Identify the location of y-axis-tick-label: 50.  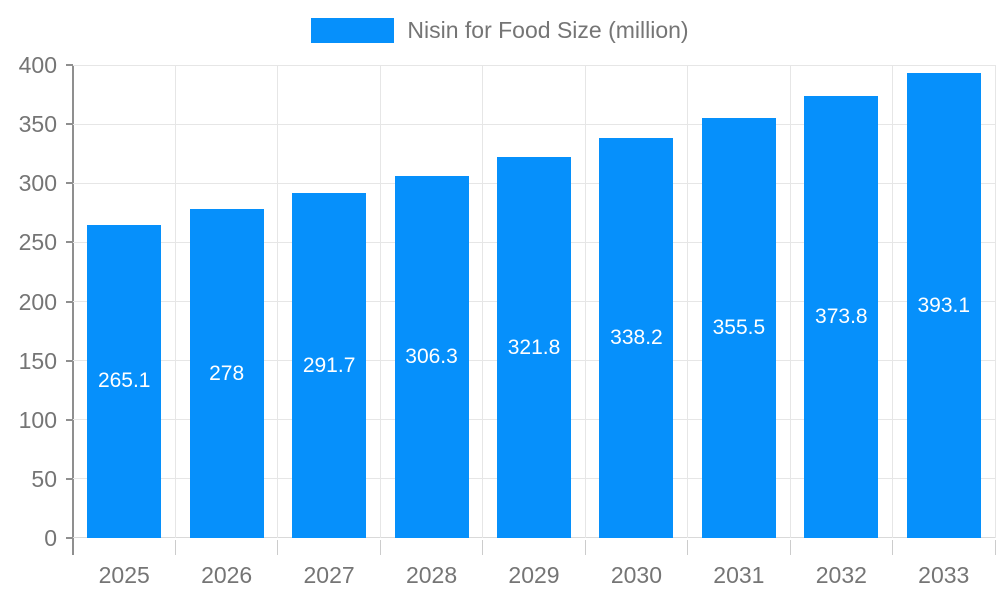
(44, 478).